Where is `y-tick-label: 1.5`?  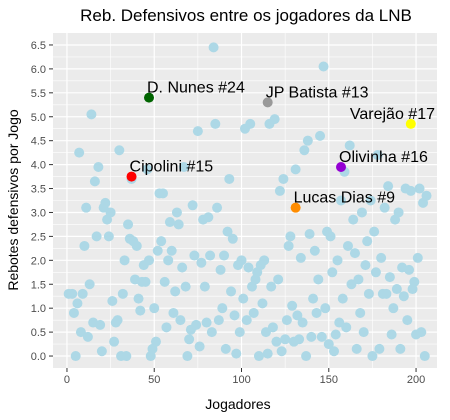
y-tick-label: 1.5 is located at coordinates (38, 285).